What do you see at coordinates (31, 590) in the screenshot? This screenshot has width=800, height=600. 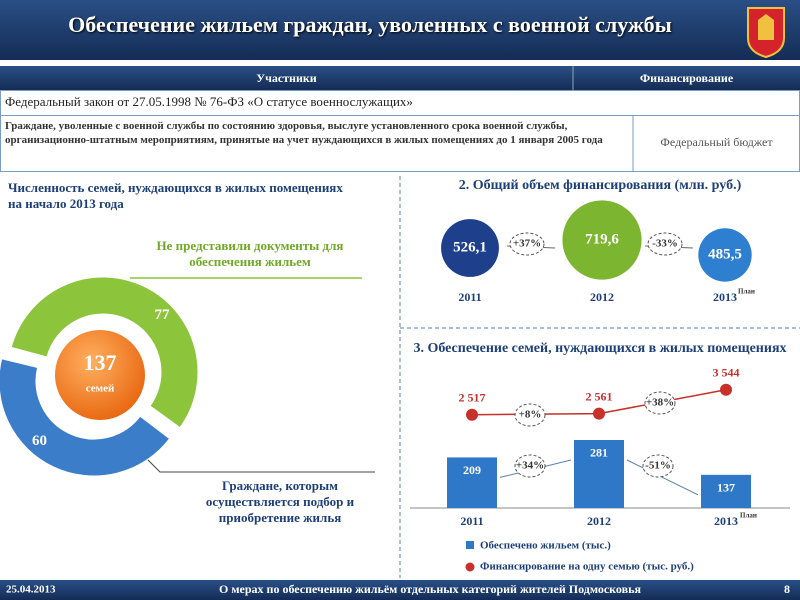 I see `footer-date: 25.04.2013` at bounding box center [31, 590].